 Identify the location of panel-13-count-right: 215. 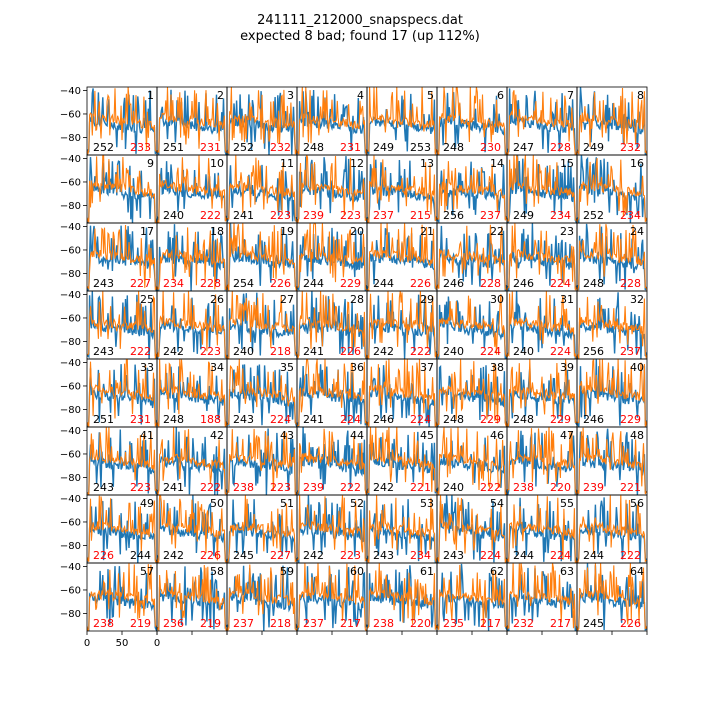
(420, 215).